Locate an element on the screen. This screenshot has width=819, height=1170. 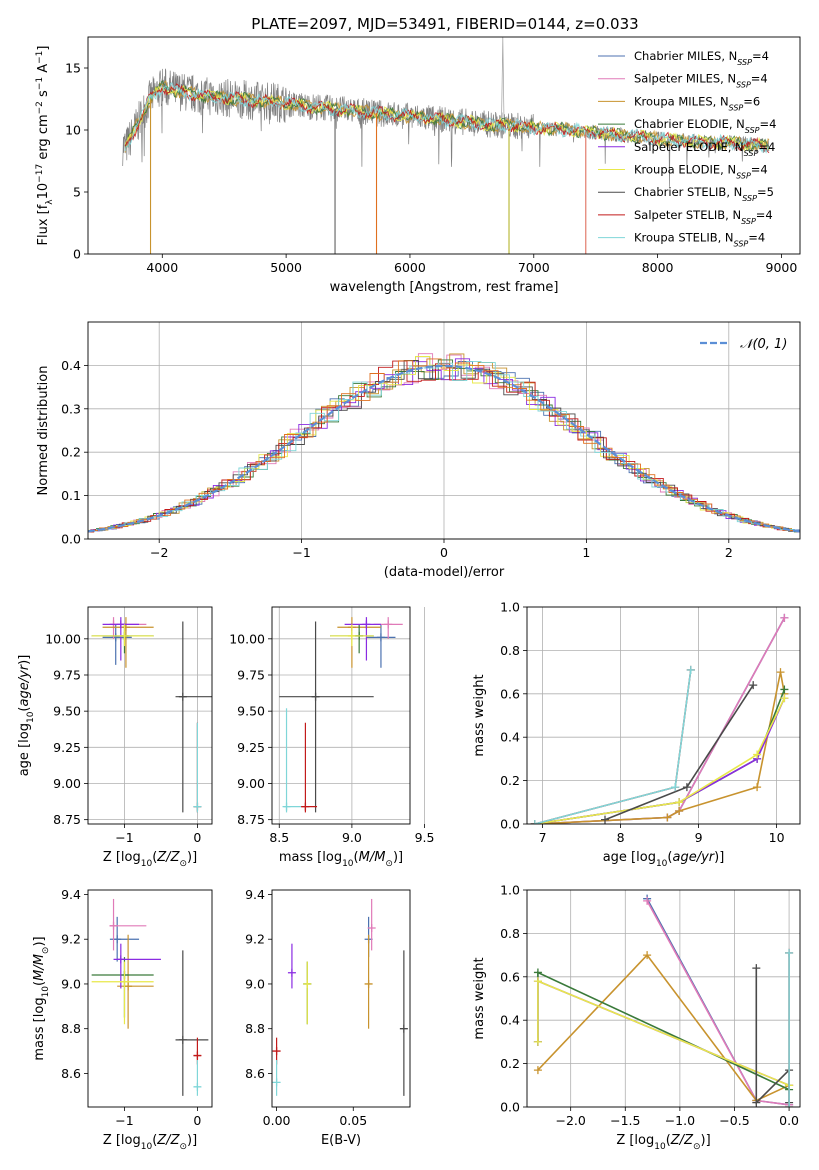
y-axis-label: Normed distribution is located at coordinates (43, 431).